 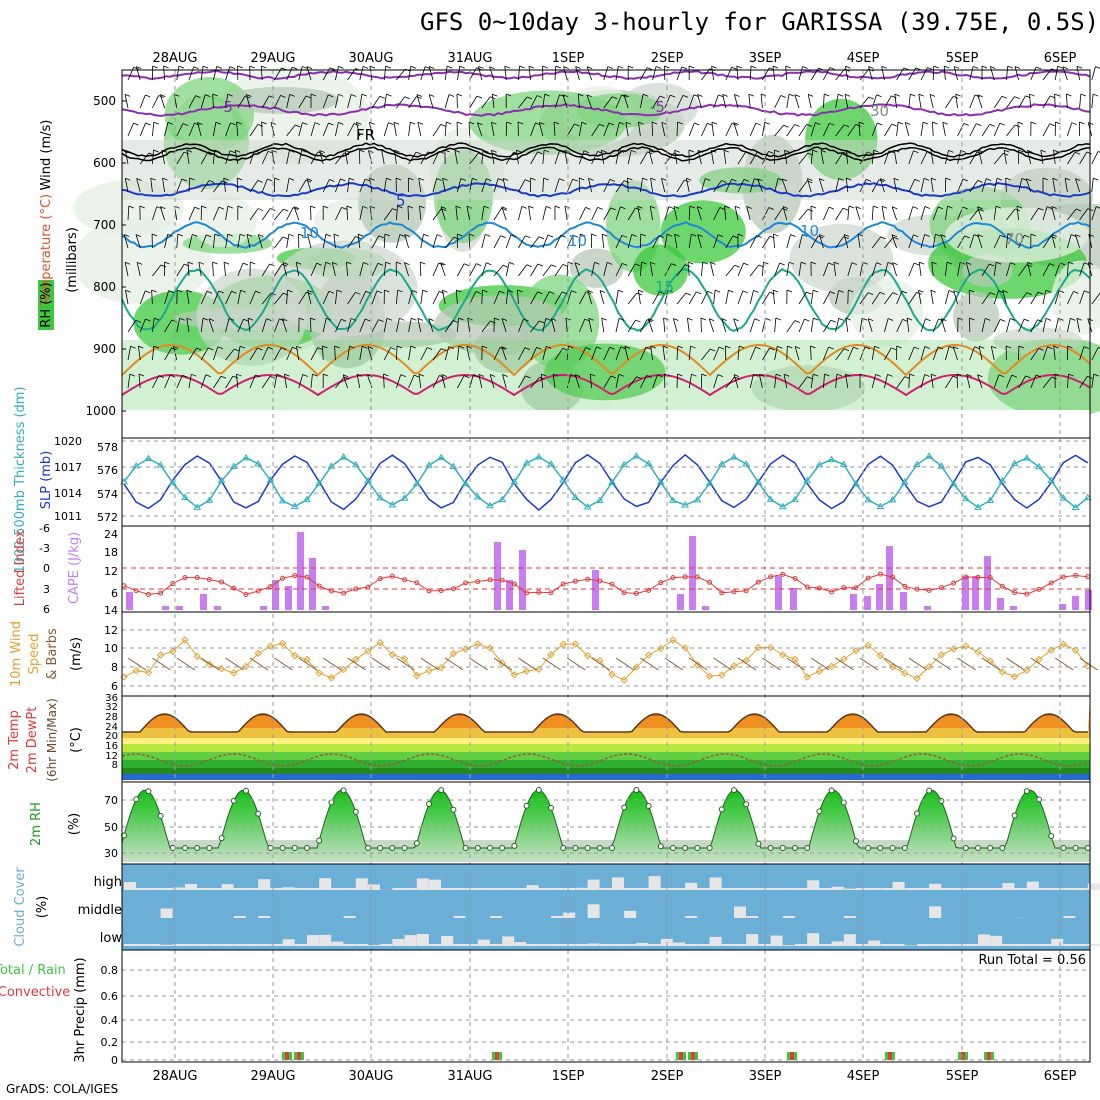 I want to click on slp-tick-label: 1011, so click(x=68, y=516).